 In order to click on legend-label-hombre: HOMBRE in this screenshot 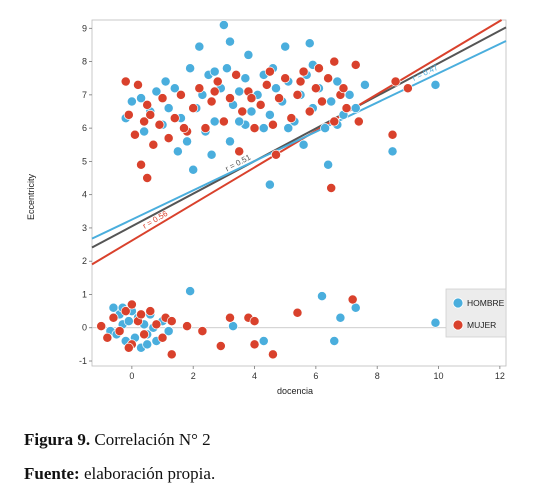, I will do `click(486, 303)`.